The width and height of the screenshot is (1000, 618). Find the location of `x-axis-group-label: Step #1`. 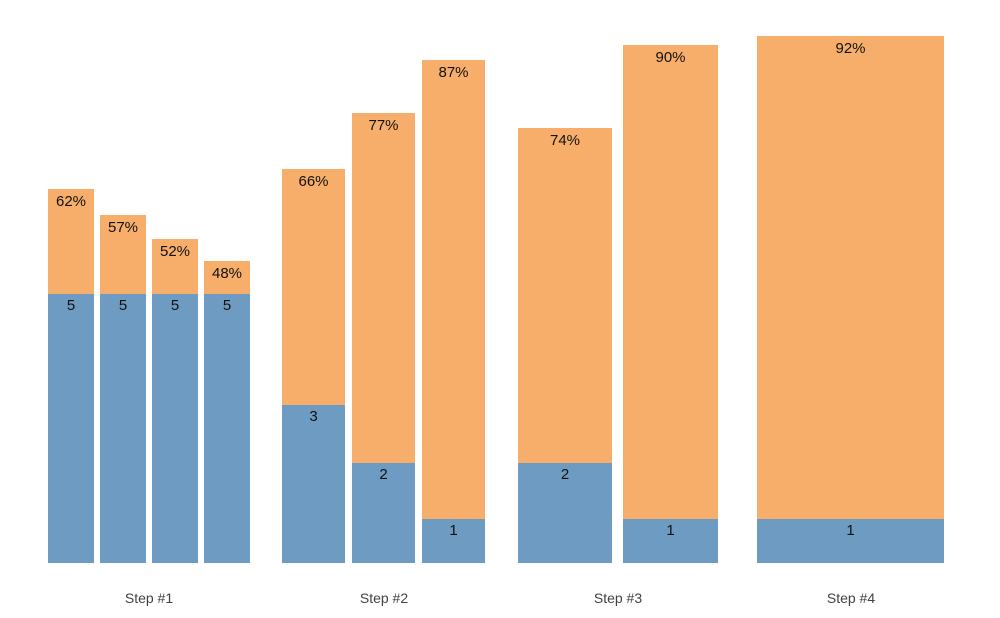

x-axis-group-label: Step #1 is located at coordinates (149, 598).